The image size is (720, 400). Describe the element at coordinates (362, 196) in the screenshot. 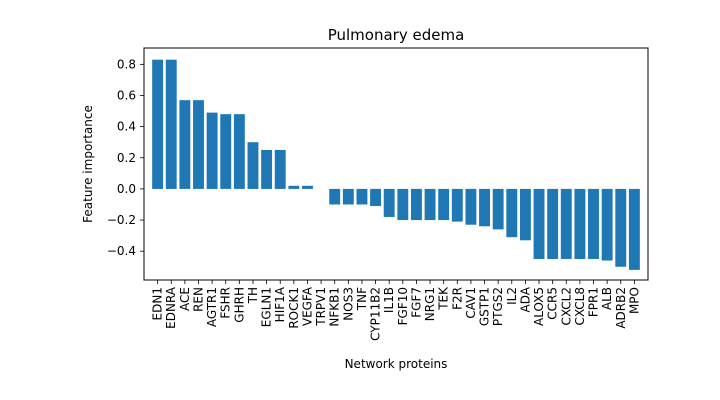

I see `bar-tnf` at that location.